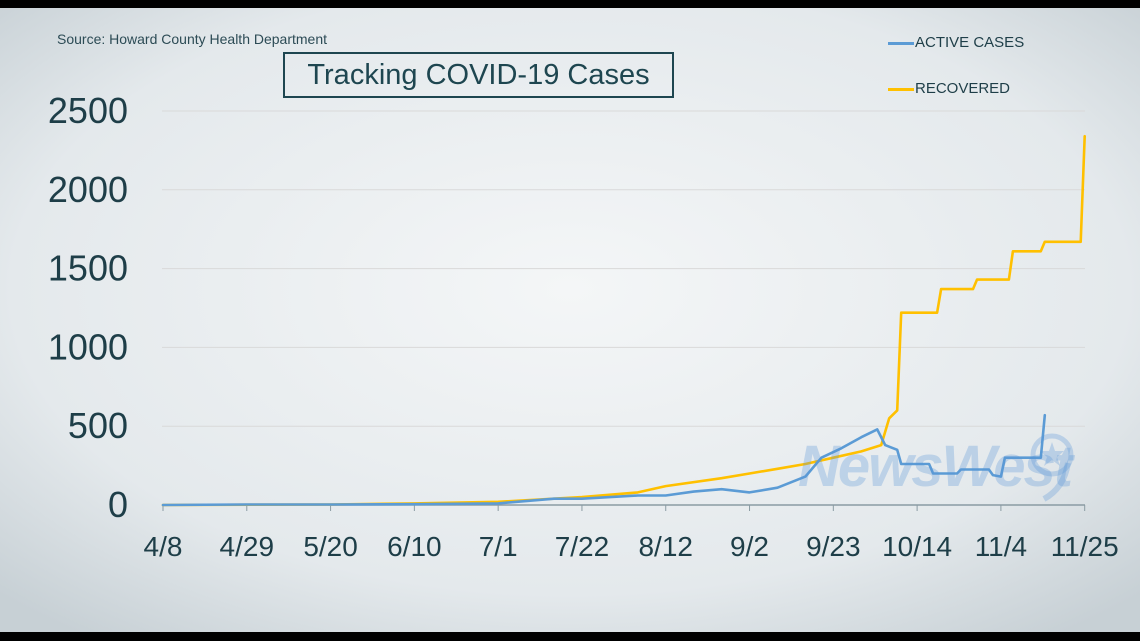  I want to click on x-tick-label: 9/23, so click(833, 546).